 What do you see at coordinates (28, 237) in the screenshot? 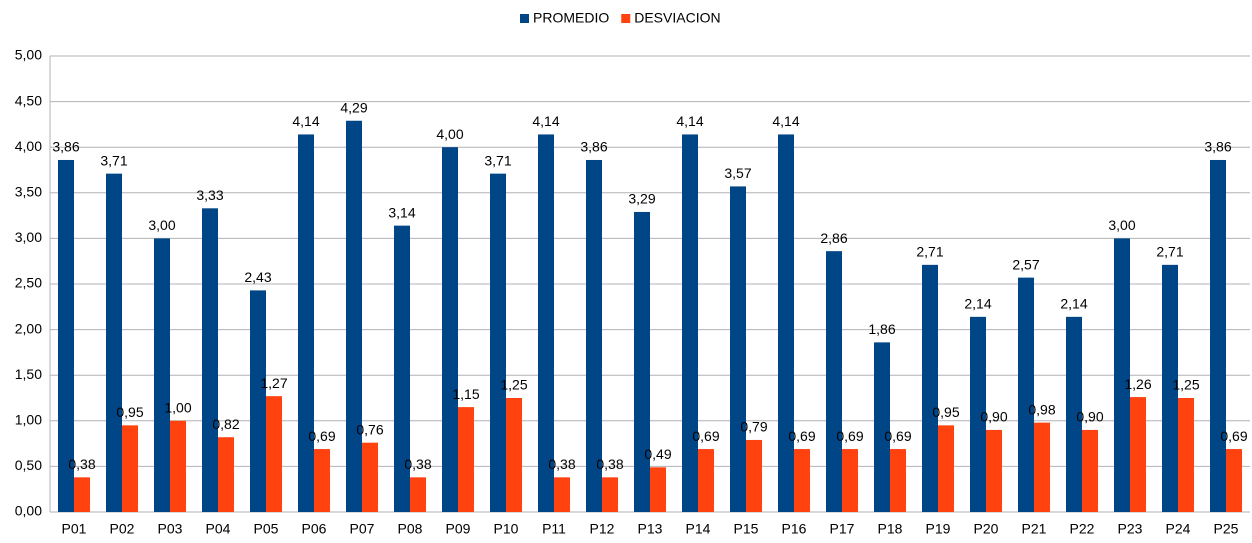
I see `y-tick-label: 3,00` at bounding box center [28, 237].